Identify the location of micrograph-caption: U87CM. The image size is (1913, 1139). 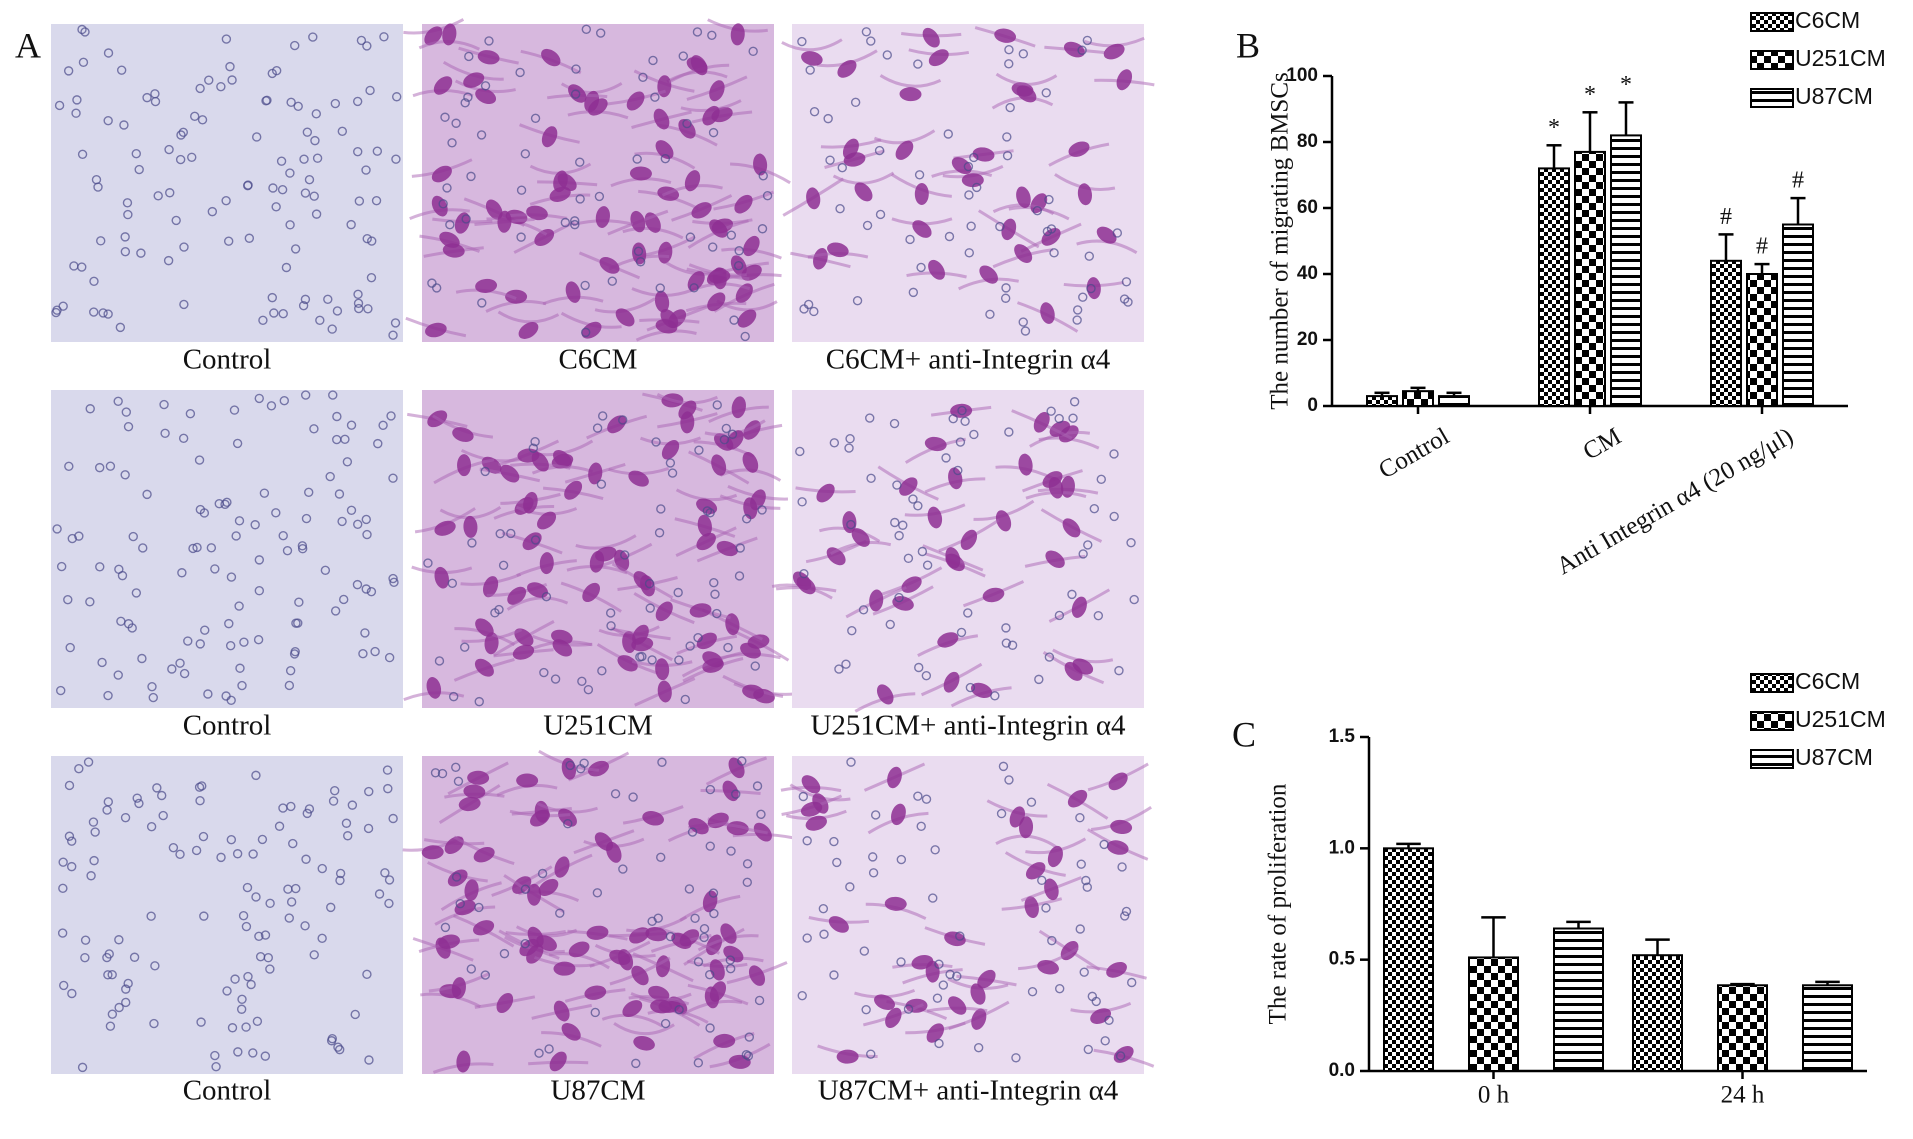
(597, 1091).